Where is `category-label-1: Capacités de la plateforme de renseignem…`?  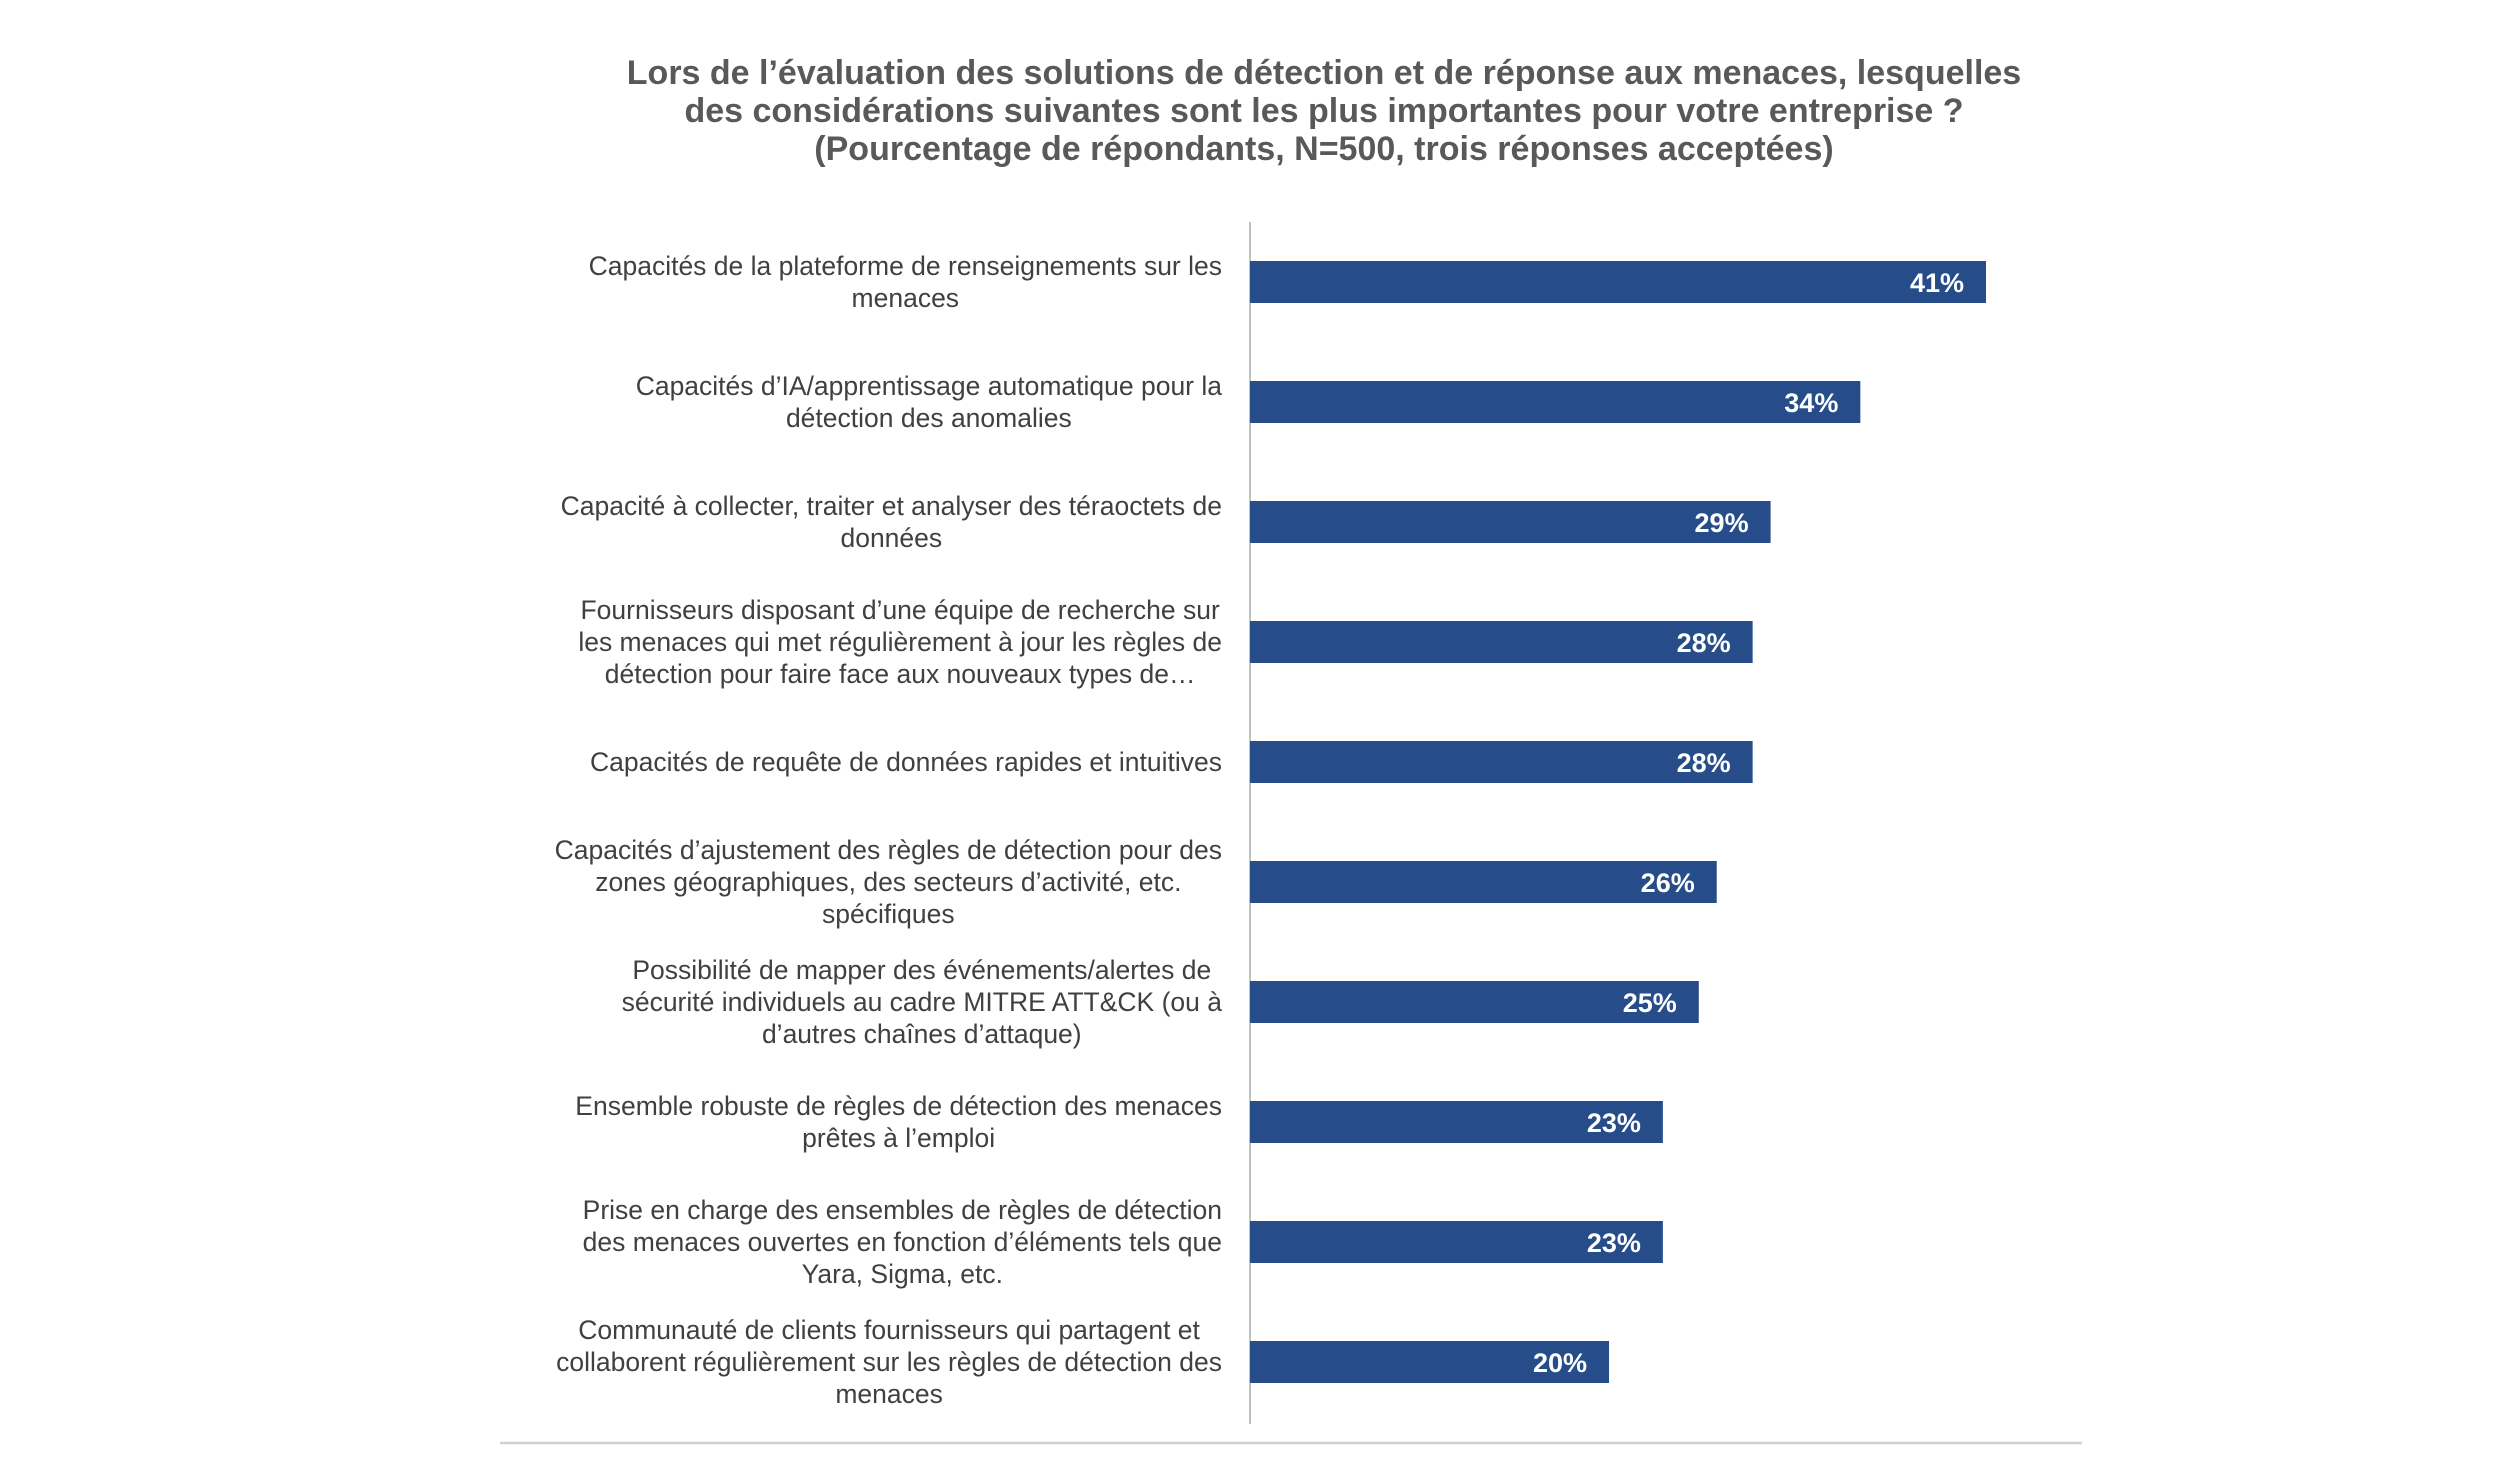 category-label-1: Capacités de la plateforme de renseignem… is located at coordinates (905, 282).